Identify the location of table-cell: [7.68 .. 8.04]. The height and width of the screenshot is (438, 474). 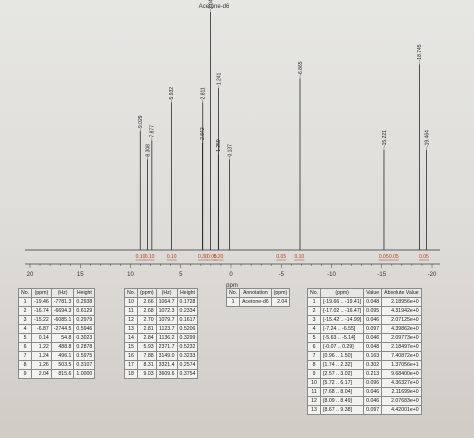
(342, 392).